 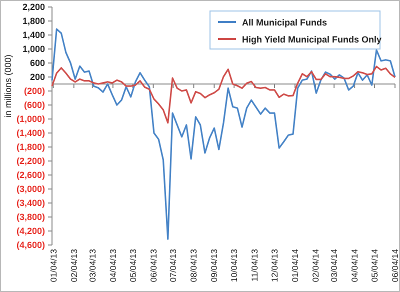 I want to click on x-tick-label: 05/04/13, so click(x=133, y=265).